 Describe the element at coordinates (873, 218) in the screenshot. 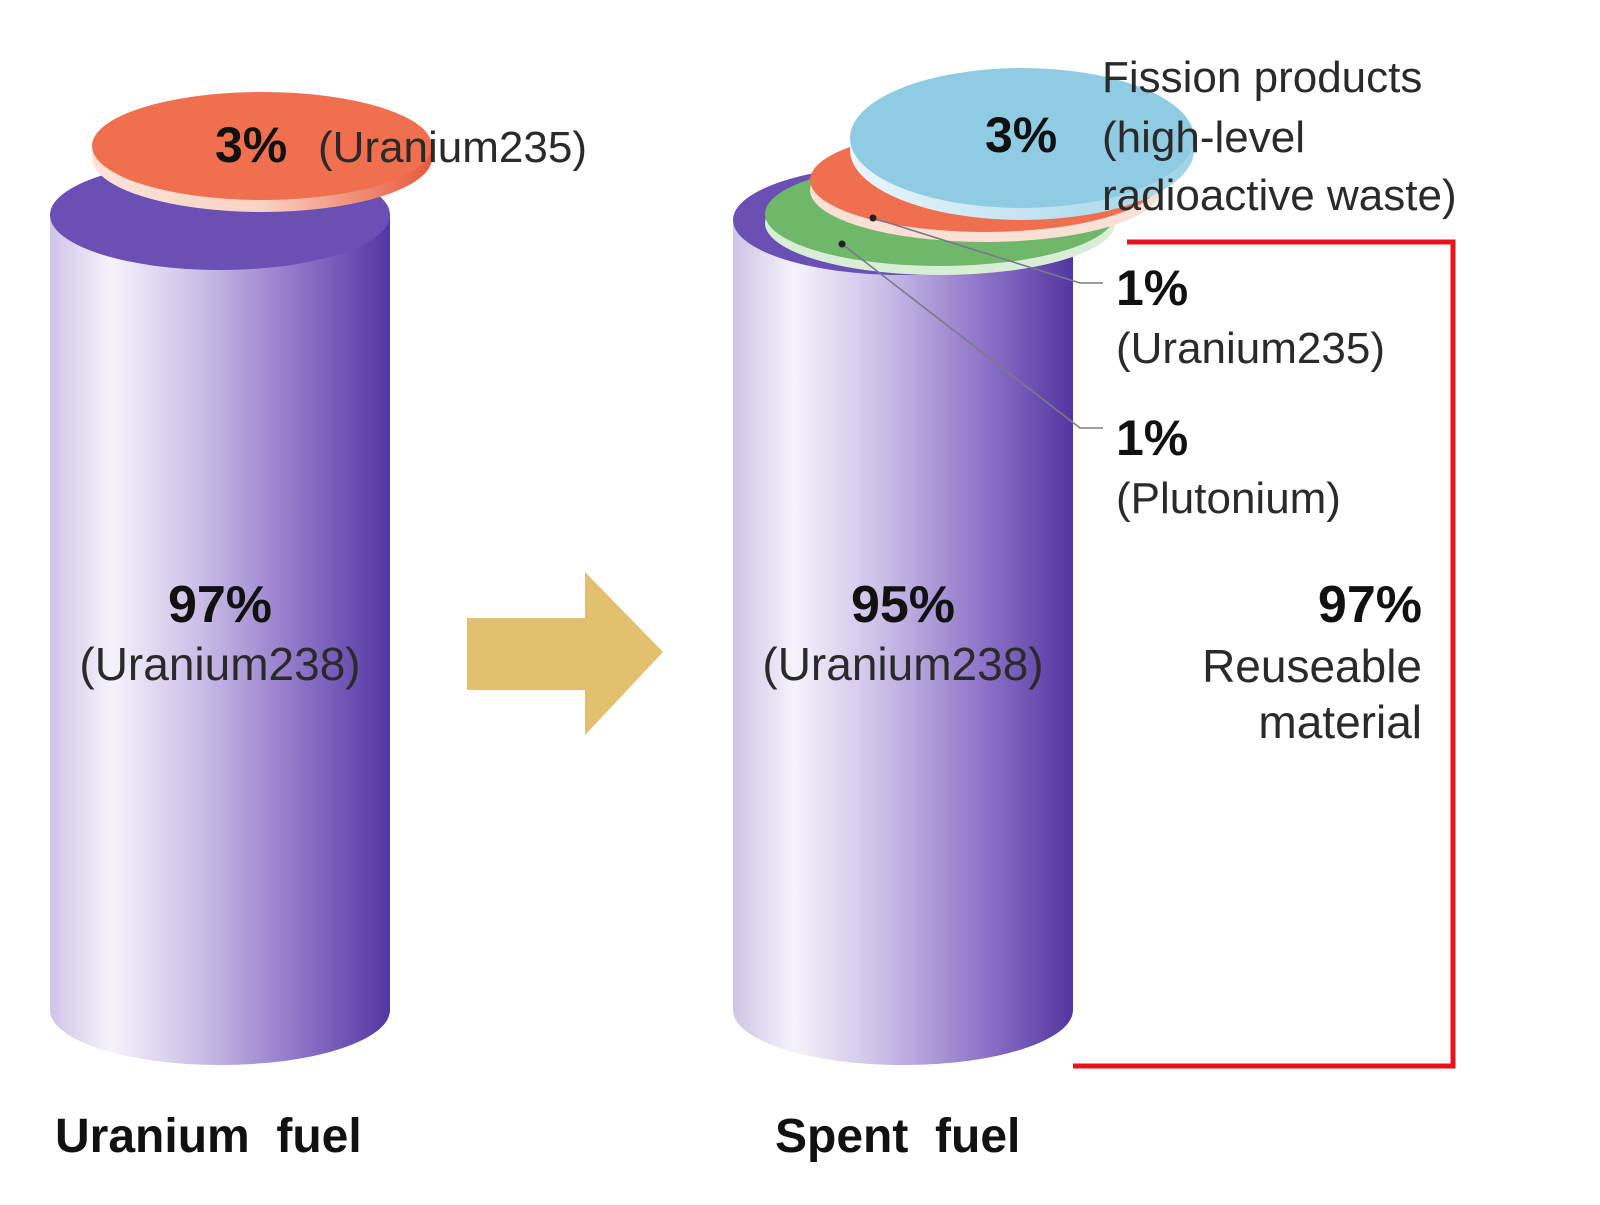

I see `uranium235-leader-dot` at that location.